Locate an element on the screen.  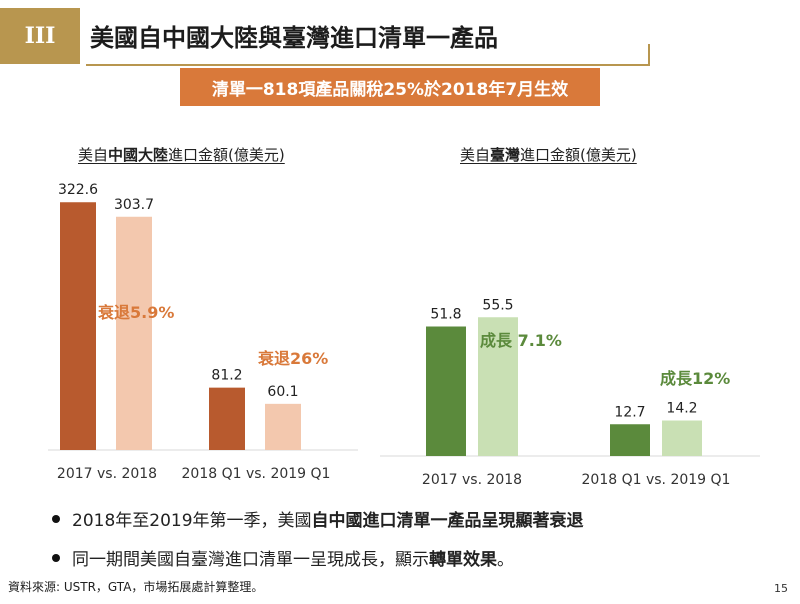
china-change-annotation: 衰退26% is located at coordinates (292, 358).